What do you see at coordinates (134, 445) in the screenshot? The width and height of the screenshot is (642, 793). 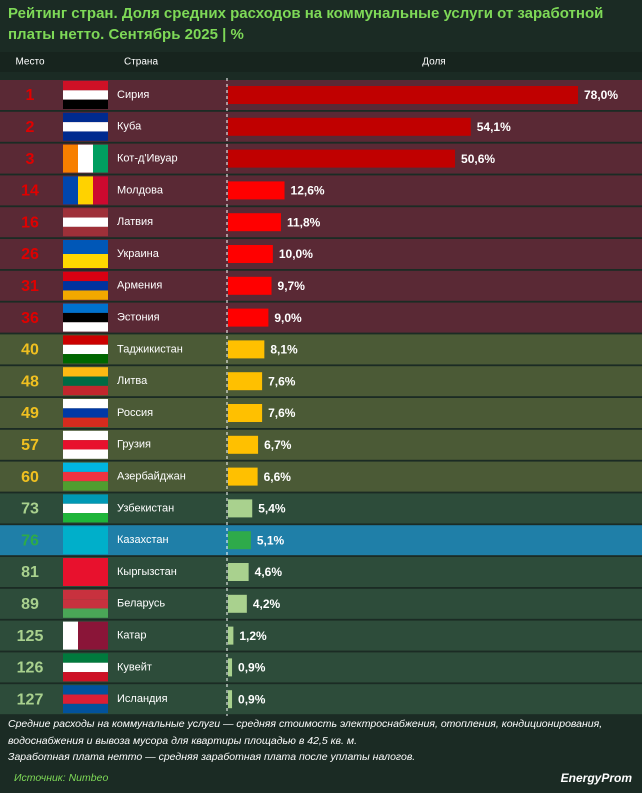 I see `country-label: Грузия` at bounding box center [134, 445].